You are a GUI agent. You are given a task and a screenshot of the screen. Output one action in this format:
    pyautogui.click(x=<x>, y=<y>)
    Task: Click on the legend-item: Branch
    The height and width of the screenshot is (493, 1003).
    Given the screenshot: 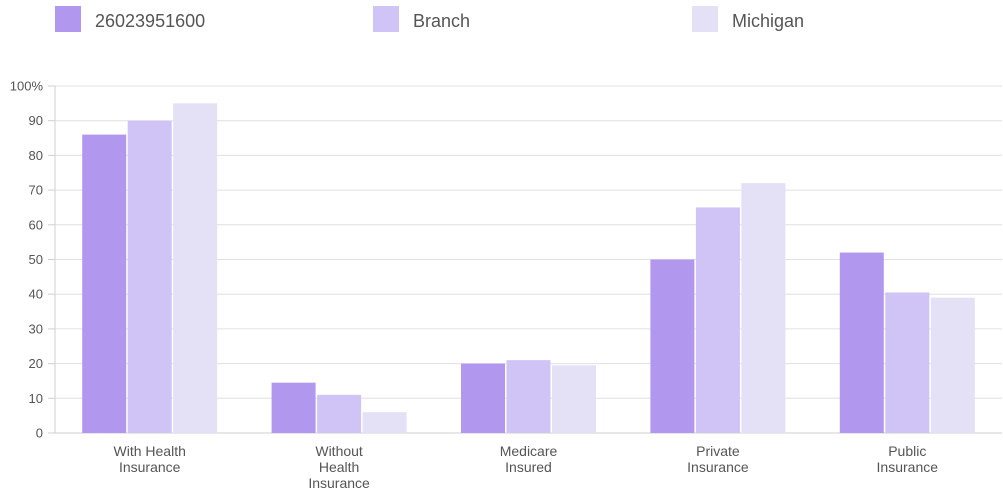 What is the action you would take?
    pyautogui.click(x=421, y=19)
    